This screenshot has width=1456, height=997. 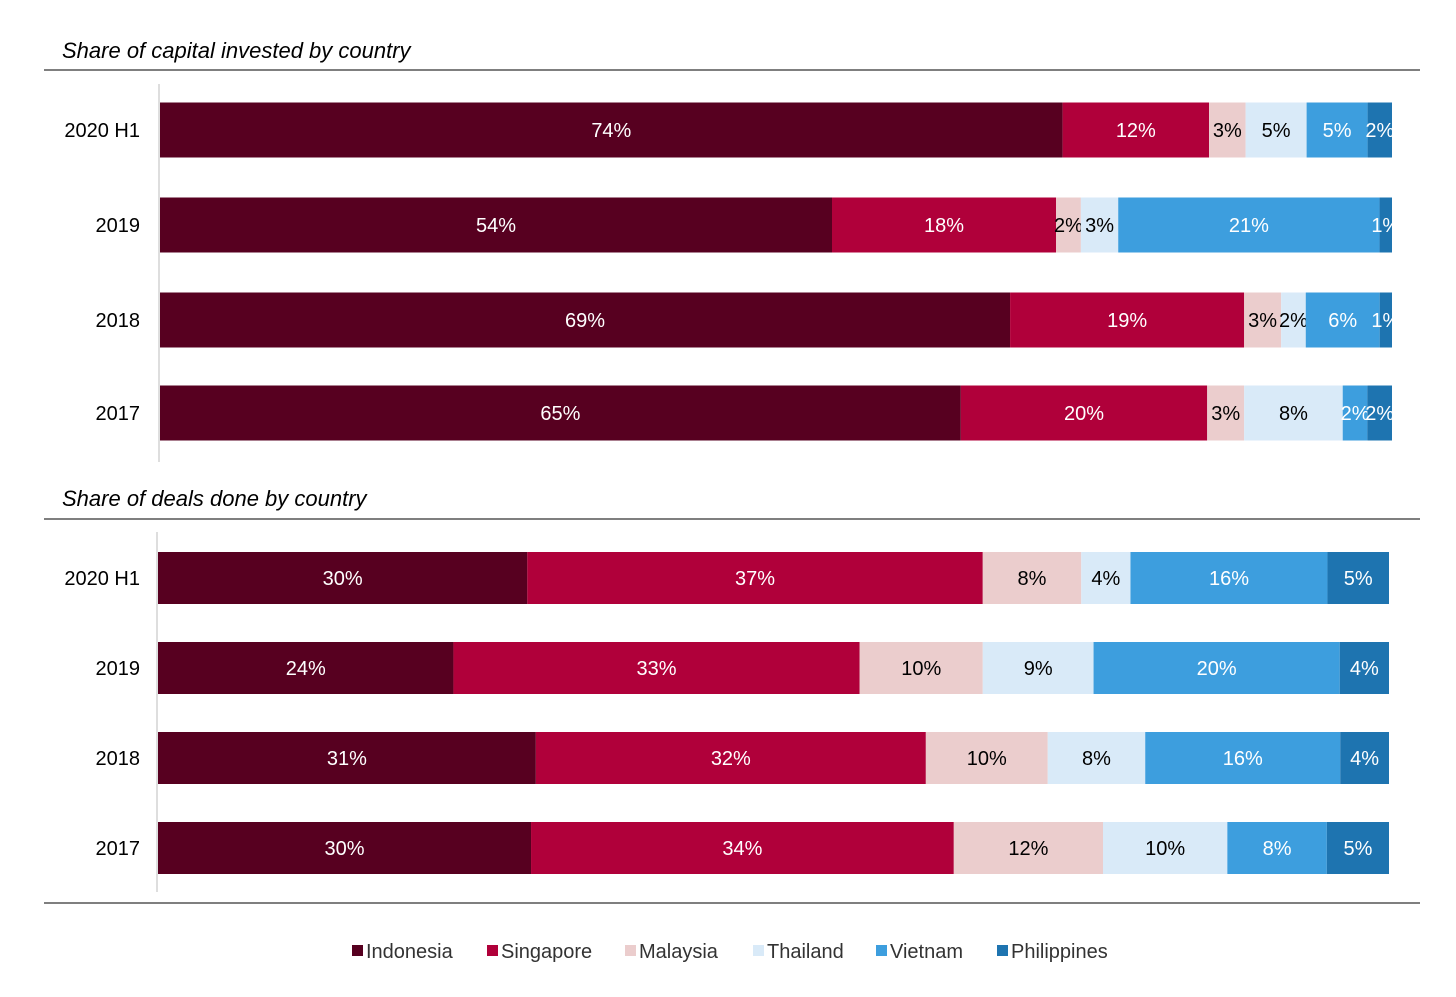 I want to click on data-label-singapore: 34%, so click(x=742, y=849).